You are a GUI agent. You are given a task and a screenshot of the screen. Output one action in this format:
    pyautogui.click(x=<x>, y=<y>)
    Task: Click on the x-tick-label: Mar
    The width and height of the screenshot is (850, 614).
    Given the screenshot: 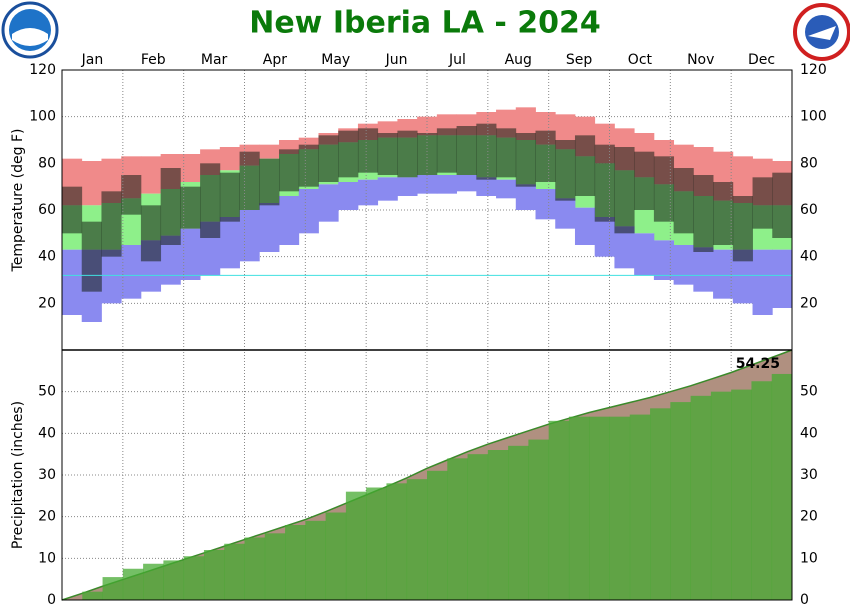 What is the action you would take?
    pyautogui.click(x=214, y=60)
    